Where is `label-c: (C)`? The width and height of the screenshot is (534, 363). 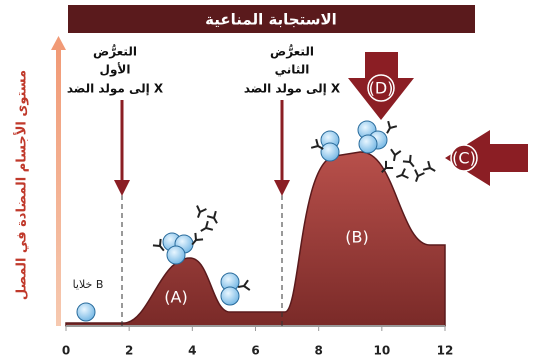 label-c: (C) is located at coordinates (464, 158).